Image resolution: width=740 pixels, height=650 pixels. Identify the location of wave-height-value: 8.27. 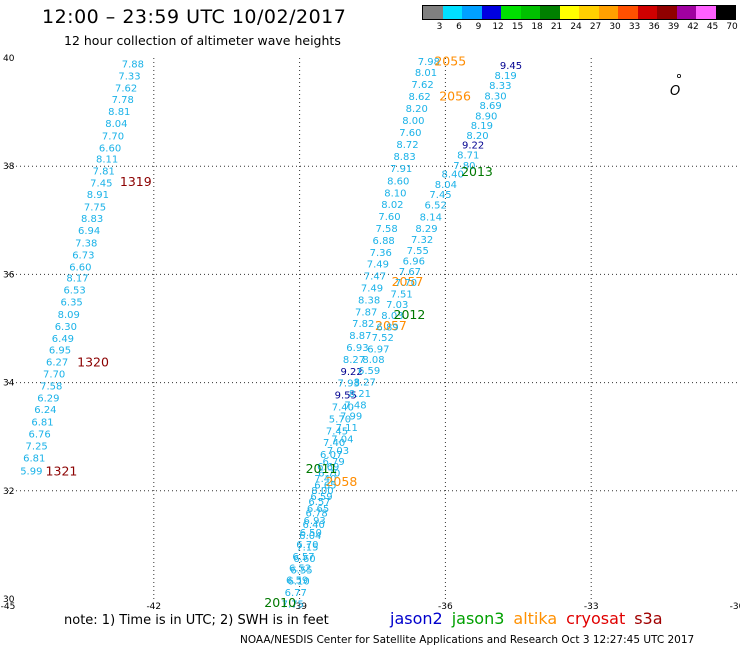
(354, 360).